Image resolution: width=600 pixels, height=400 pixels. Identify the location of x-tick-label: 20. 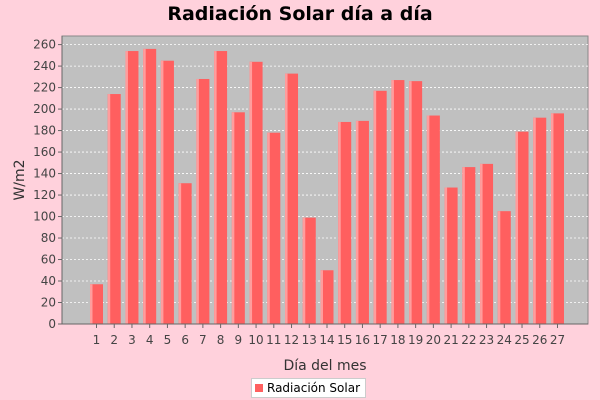
(433, 340).